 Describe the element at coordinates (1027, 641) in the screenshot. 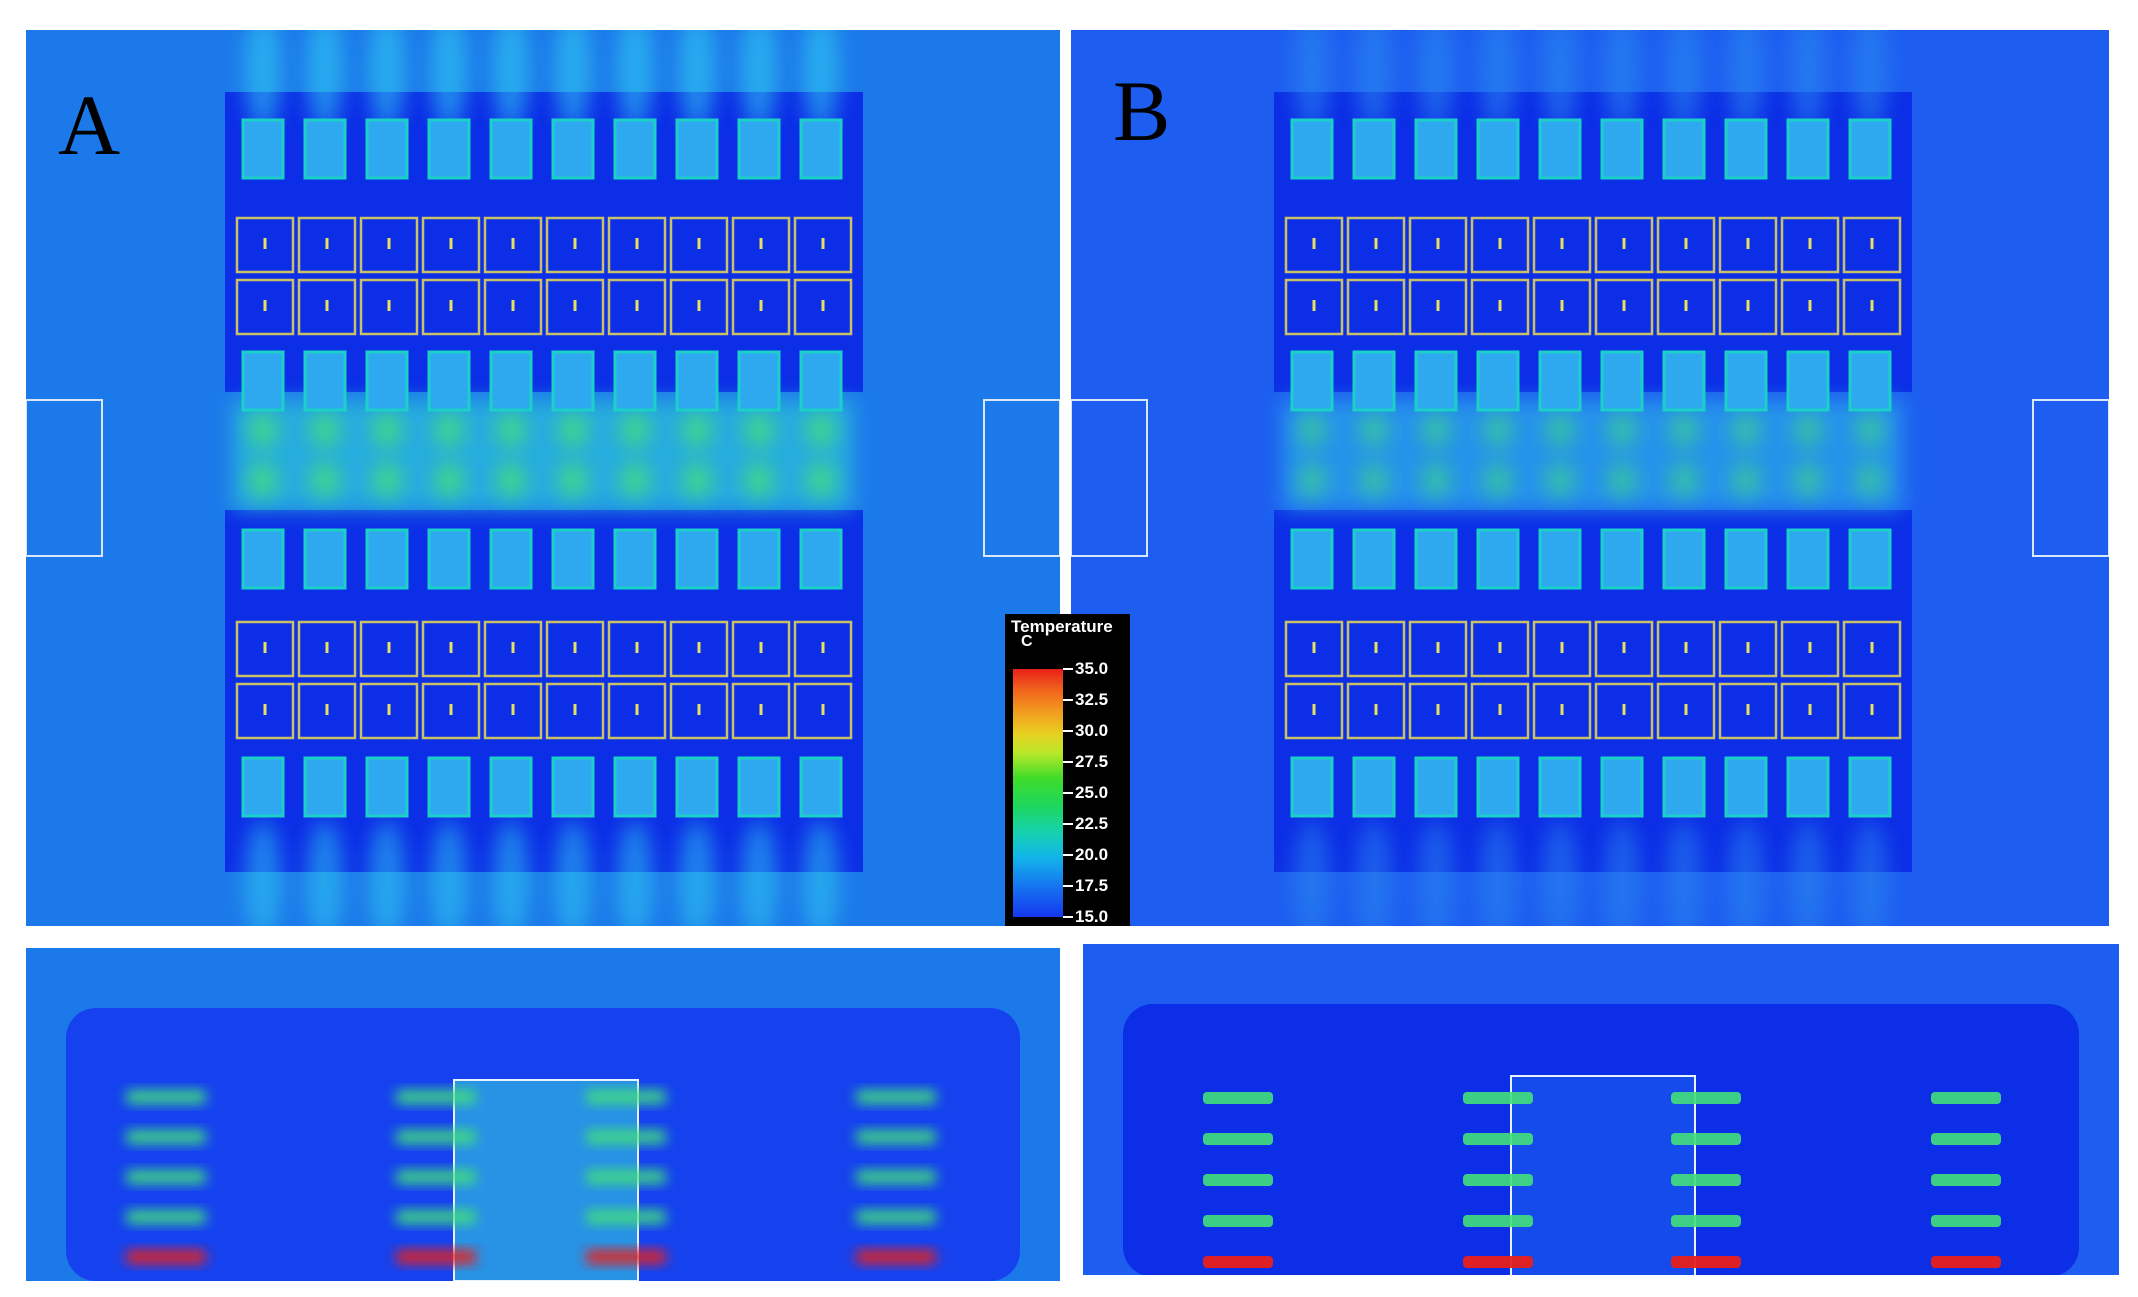

I see `legend-unit: C` at that location.